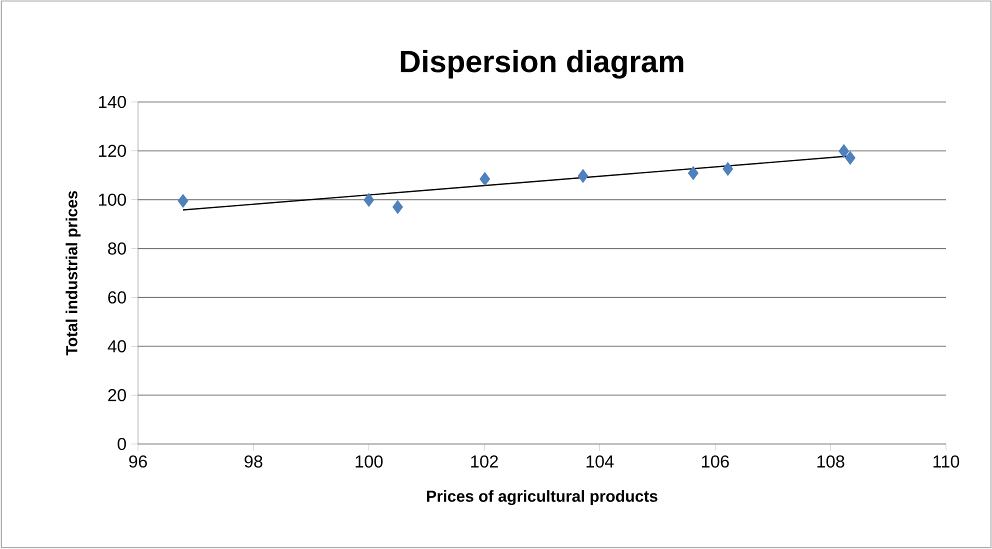 This screenshot has height=549, width=992. I want to click on x-tick-label: 100, so click(369, 461).